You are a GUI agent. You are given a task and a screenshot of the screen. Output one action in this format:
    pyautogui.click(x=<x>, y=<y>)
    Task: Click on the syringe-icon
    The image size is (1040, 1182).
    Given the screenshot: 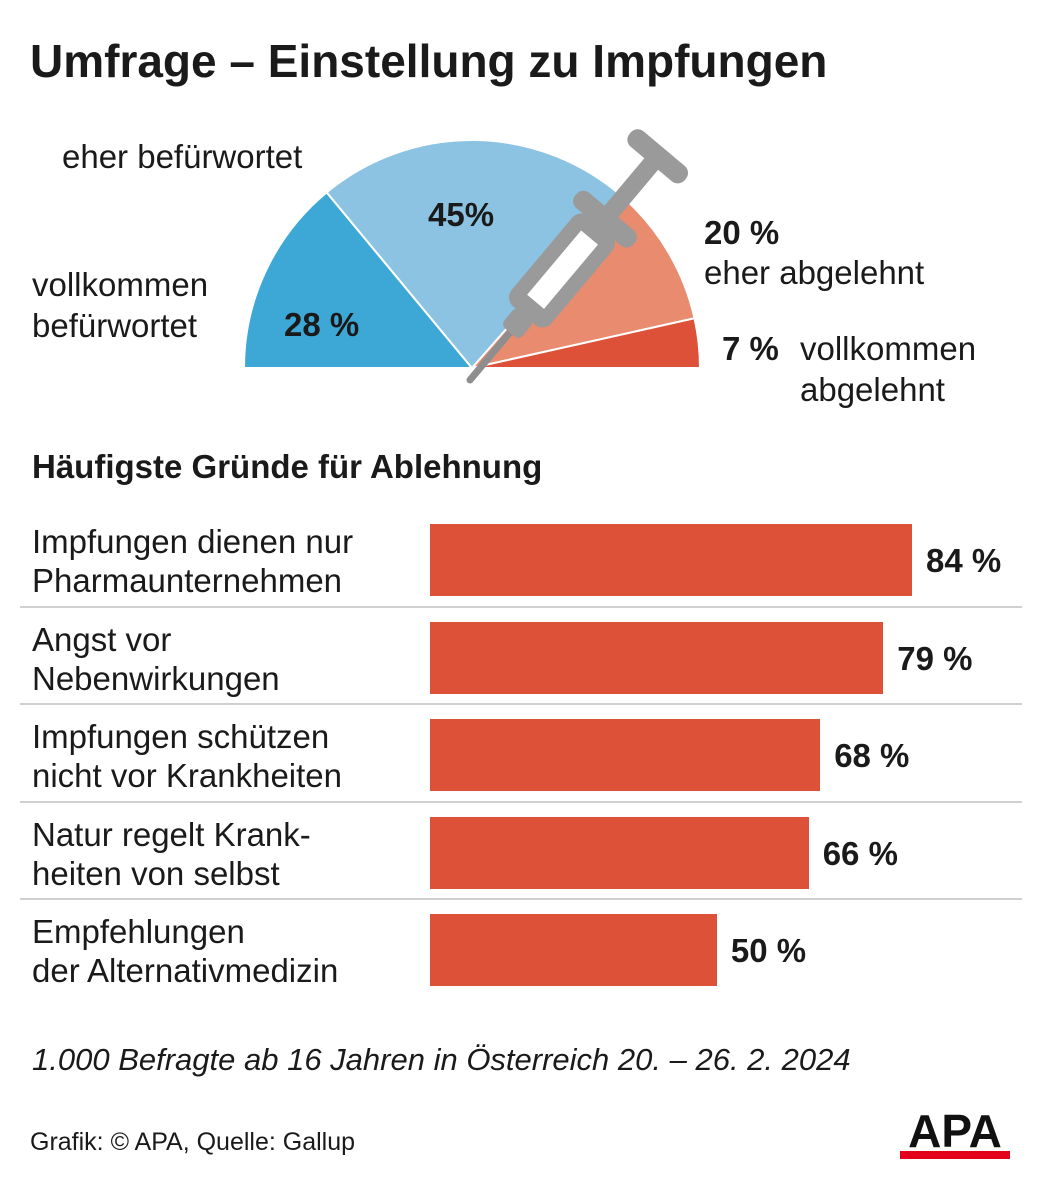 What is the action you would take?
    pyautogui.click(x=577, y=256)
    